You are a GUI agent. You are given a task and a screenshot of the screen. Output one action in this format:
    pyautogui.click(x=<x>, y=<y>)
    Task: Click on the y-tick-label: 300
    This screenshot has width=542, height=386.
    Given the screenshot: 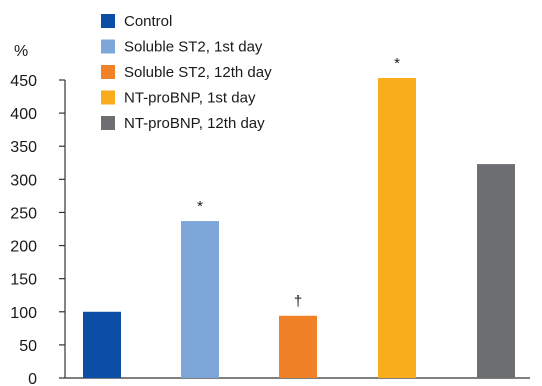 What is the action you would take?
    pyautogui.click(x=23, y=180)
    